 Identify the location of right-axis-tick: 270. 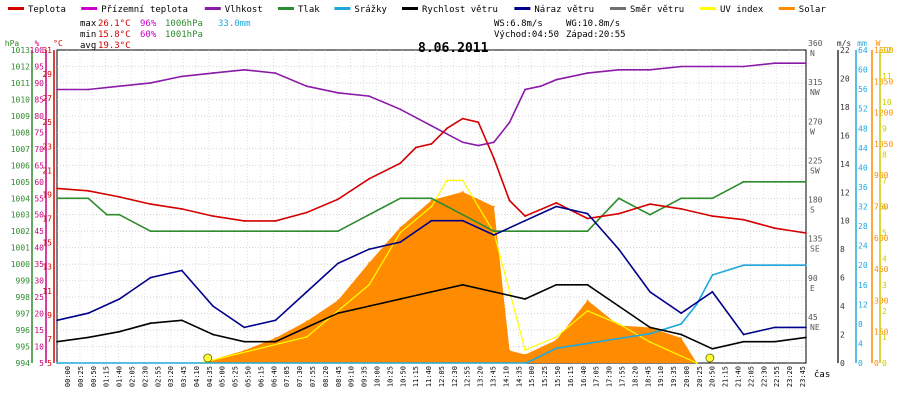
(815, 121).